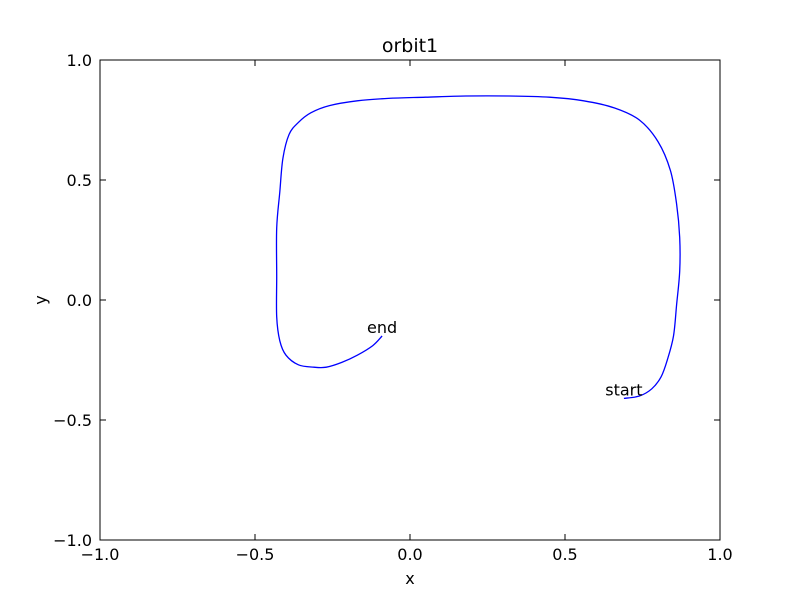 This screenshot has height=600, width=800. What do you see at coordinates (382, 327) in the screenshot?
I see `annotation-end: end` at bounding box center [382, 327].